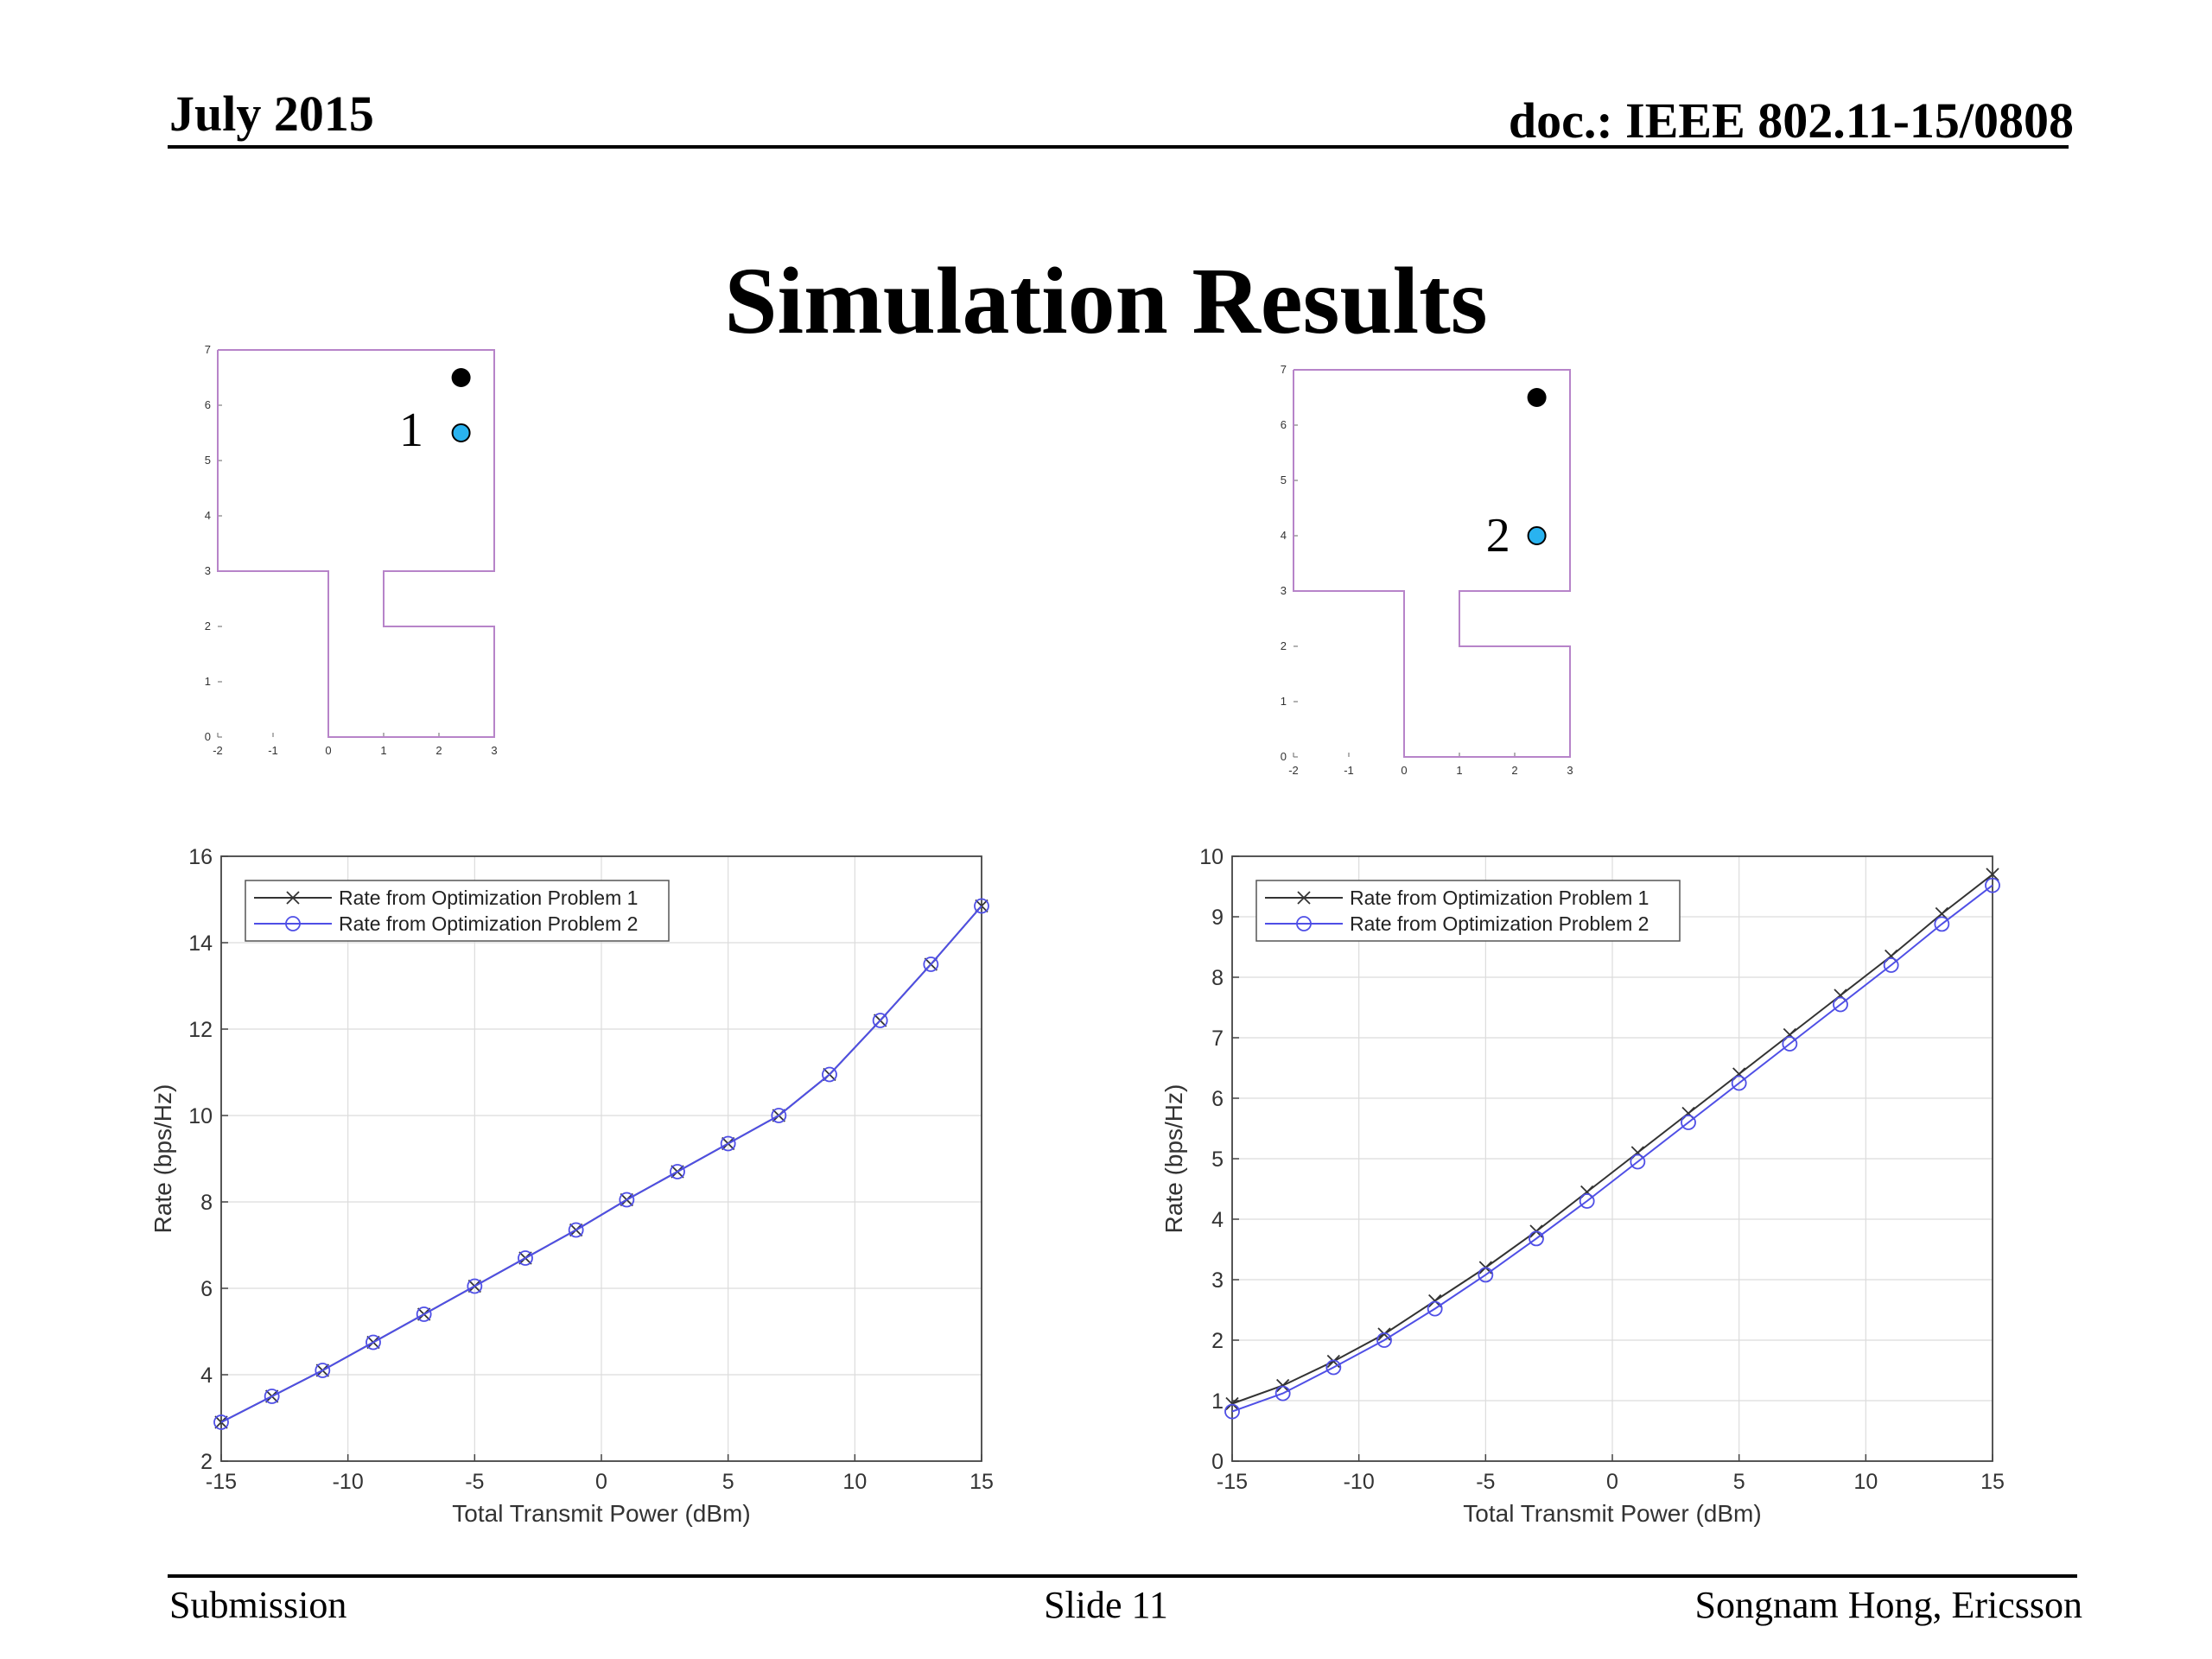  Describe the element at coordinates (488, 898) in the screenshot. I see `legend-entry-label: Rate from Optimization Problem 1` at that location.